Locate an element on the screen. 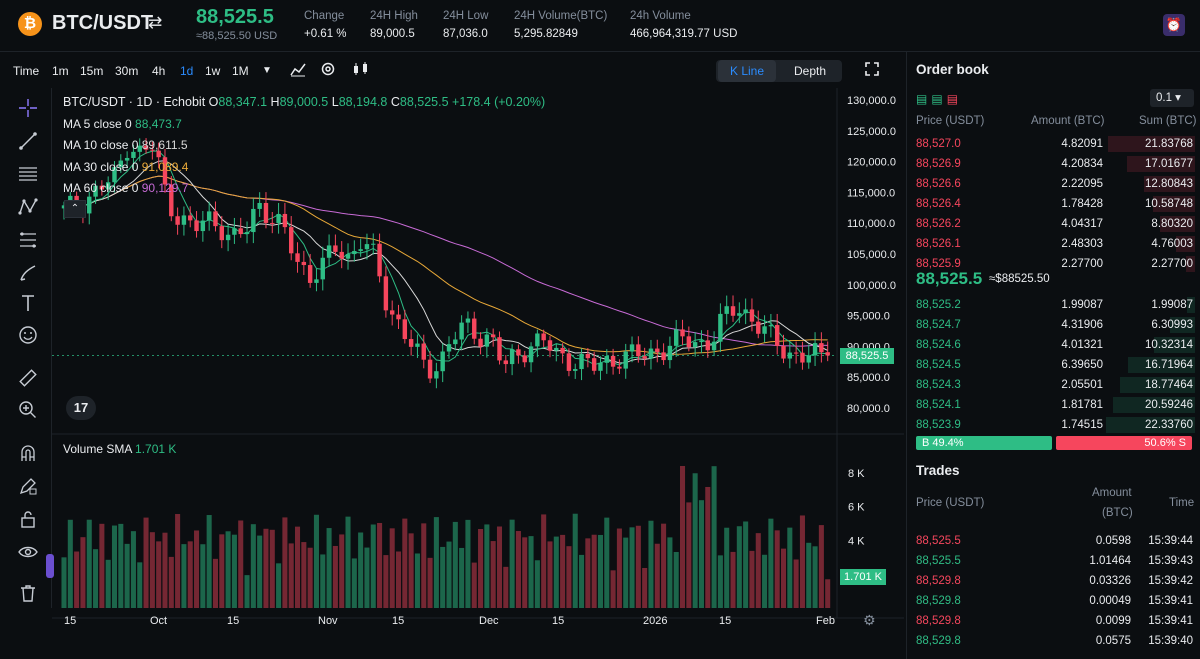 The width and height of the screenshot is (1200, 659). chart-settings-gear-icon: ⚙ is located at coordinates (869, 620).